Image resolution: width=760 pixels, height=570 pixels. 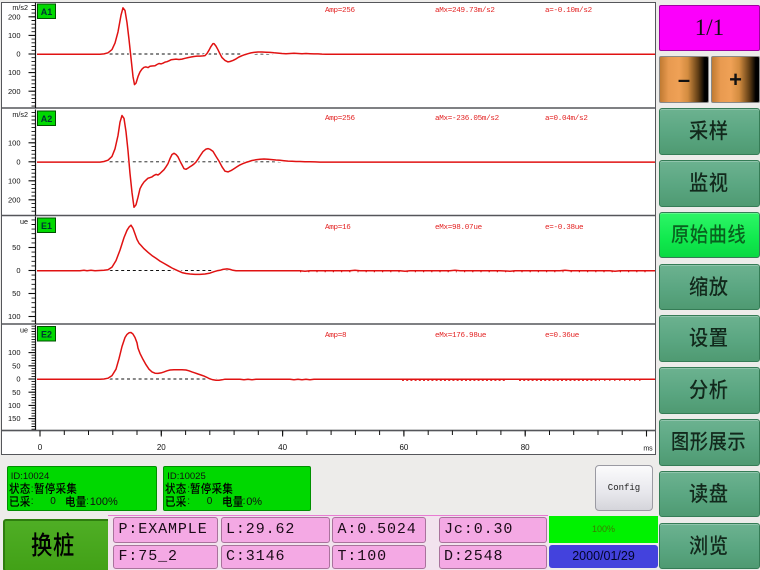 I want to click on svg-text: e=0.36ue, so click(x=562, y=336).